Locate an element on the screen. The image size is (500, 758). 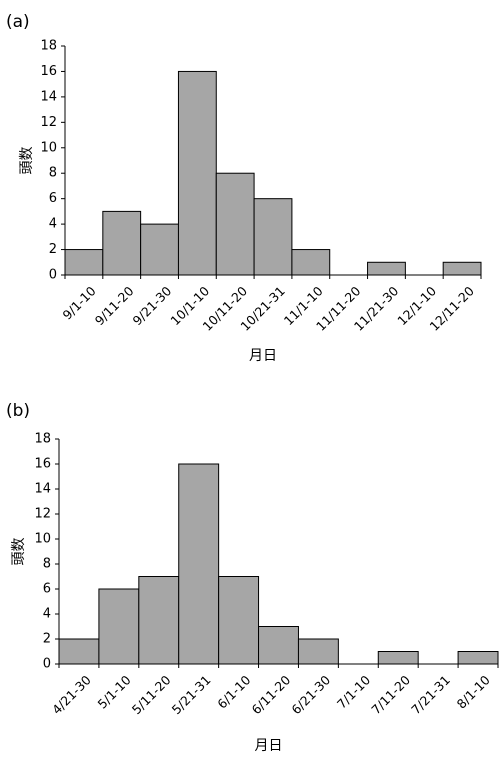
x-tick-label: 5/21-31 is located at coordinates (191, 694).